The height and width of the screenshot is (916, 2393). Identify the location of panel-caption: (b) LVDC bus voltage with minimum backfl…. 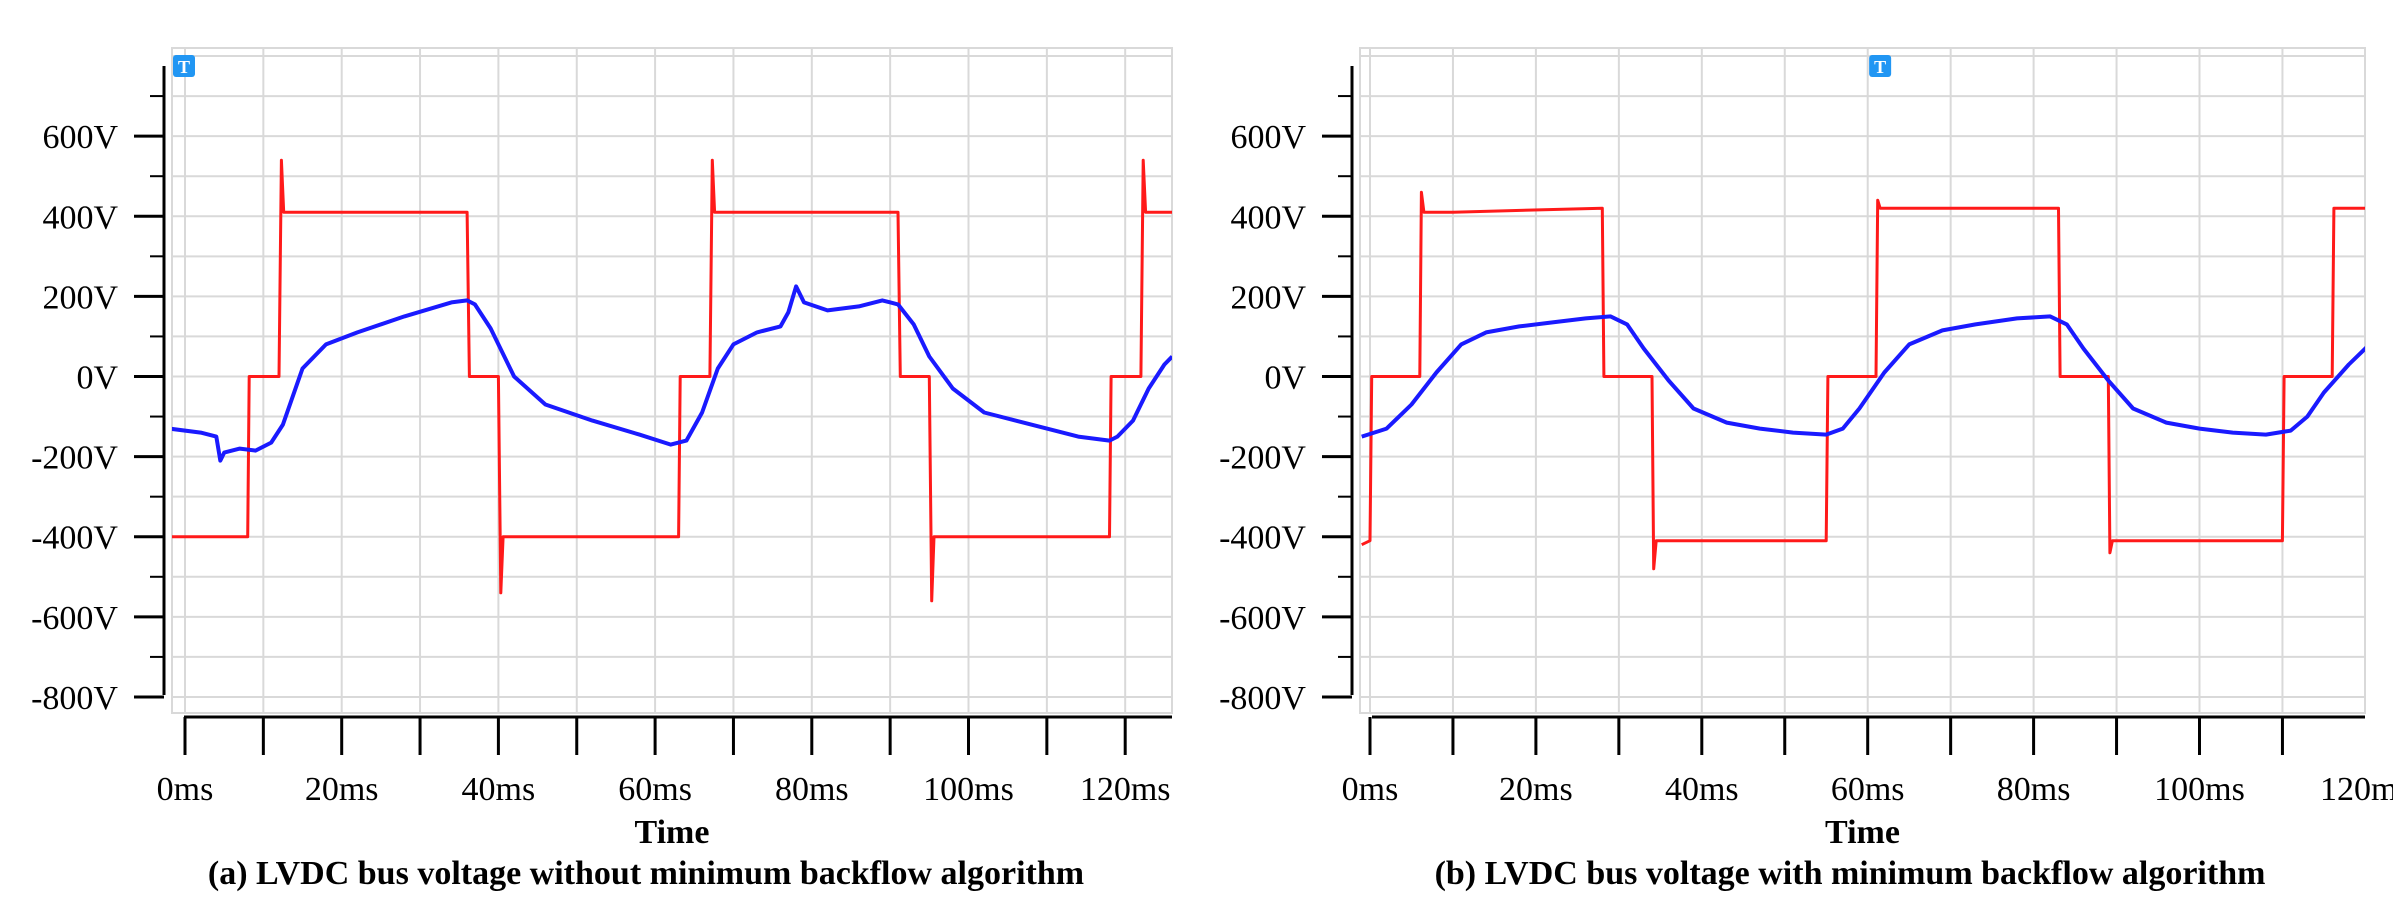
(1850, 873).